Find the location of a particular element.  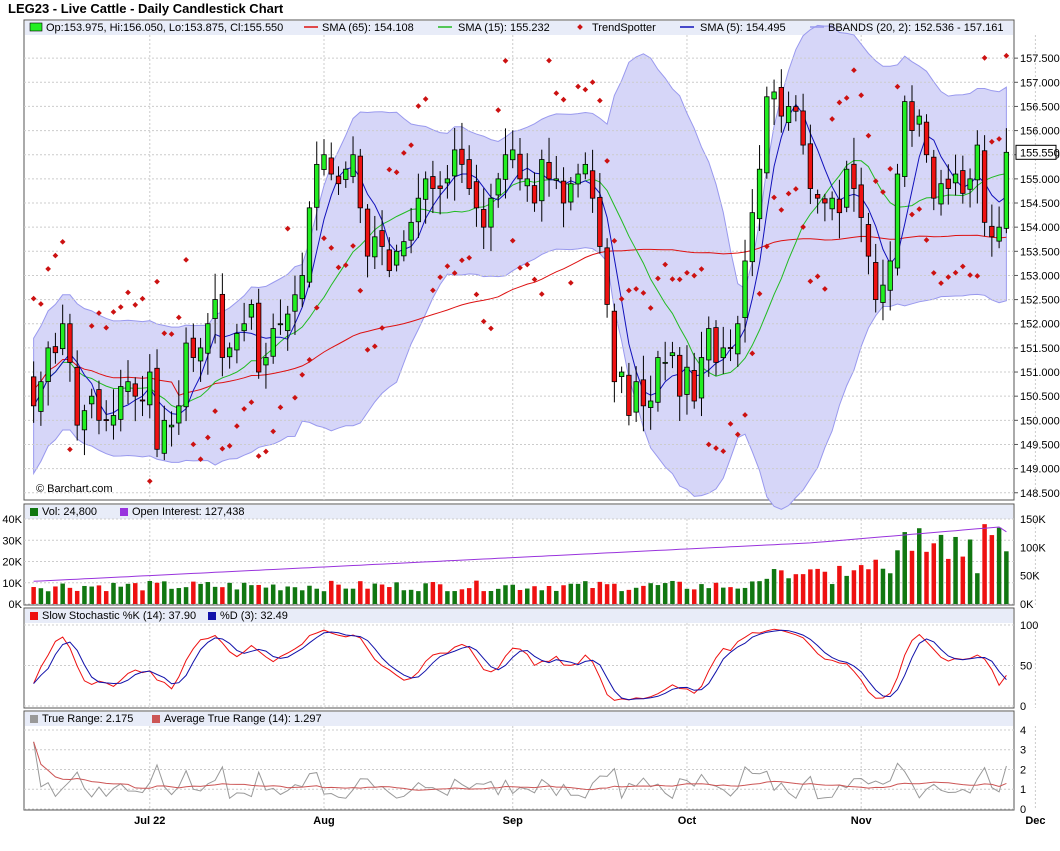

oi-right-tick: 50K is located at coordinates (1030, 577).